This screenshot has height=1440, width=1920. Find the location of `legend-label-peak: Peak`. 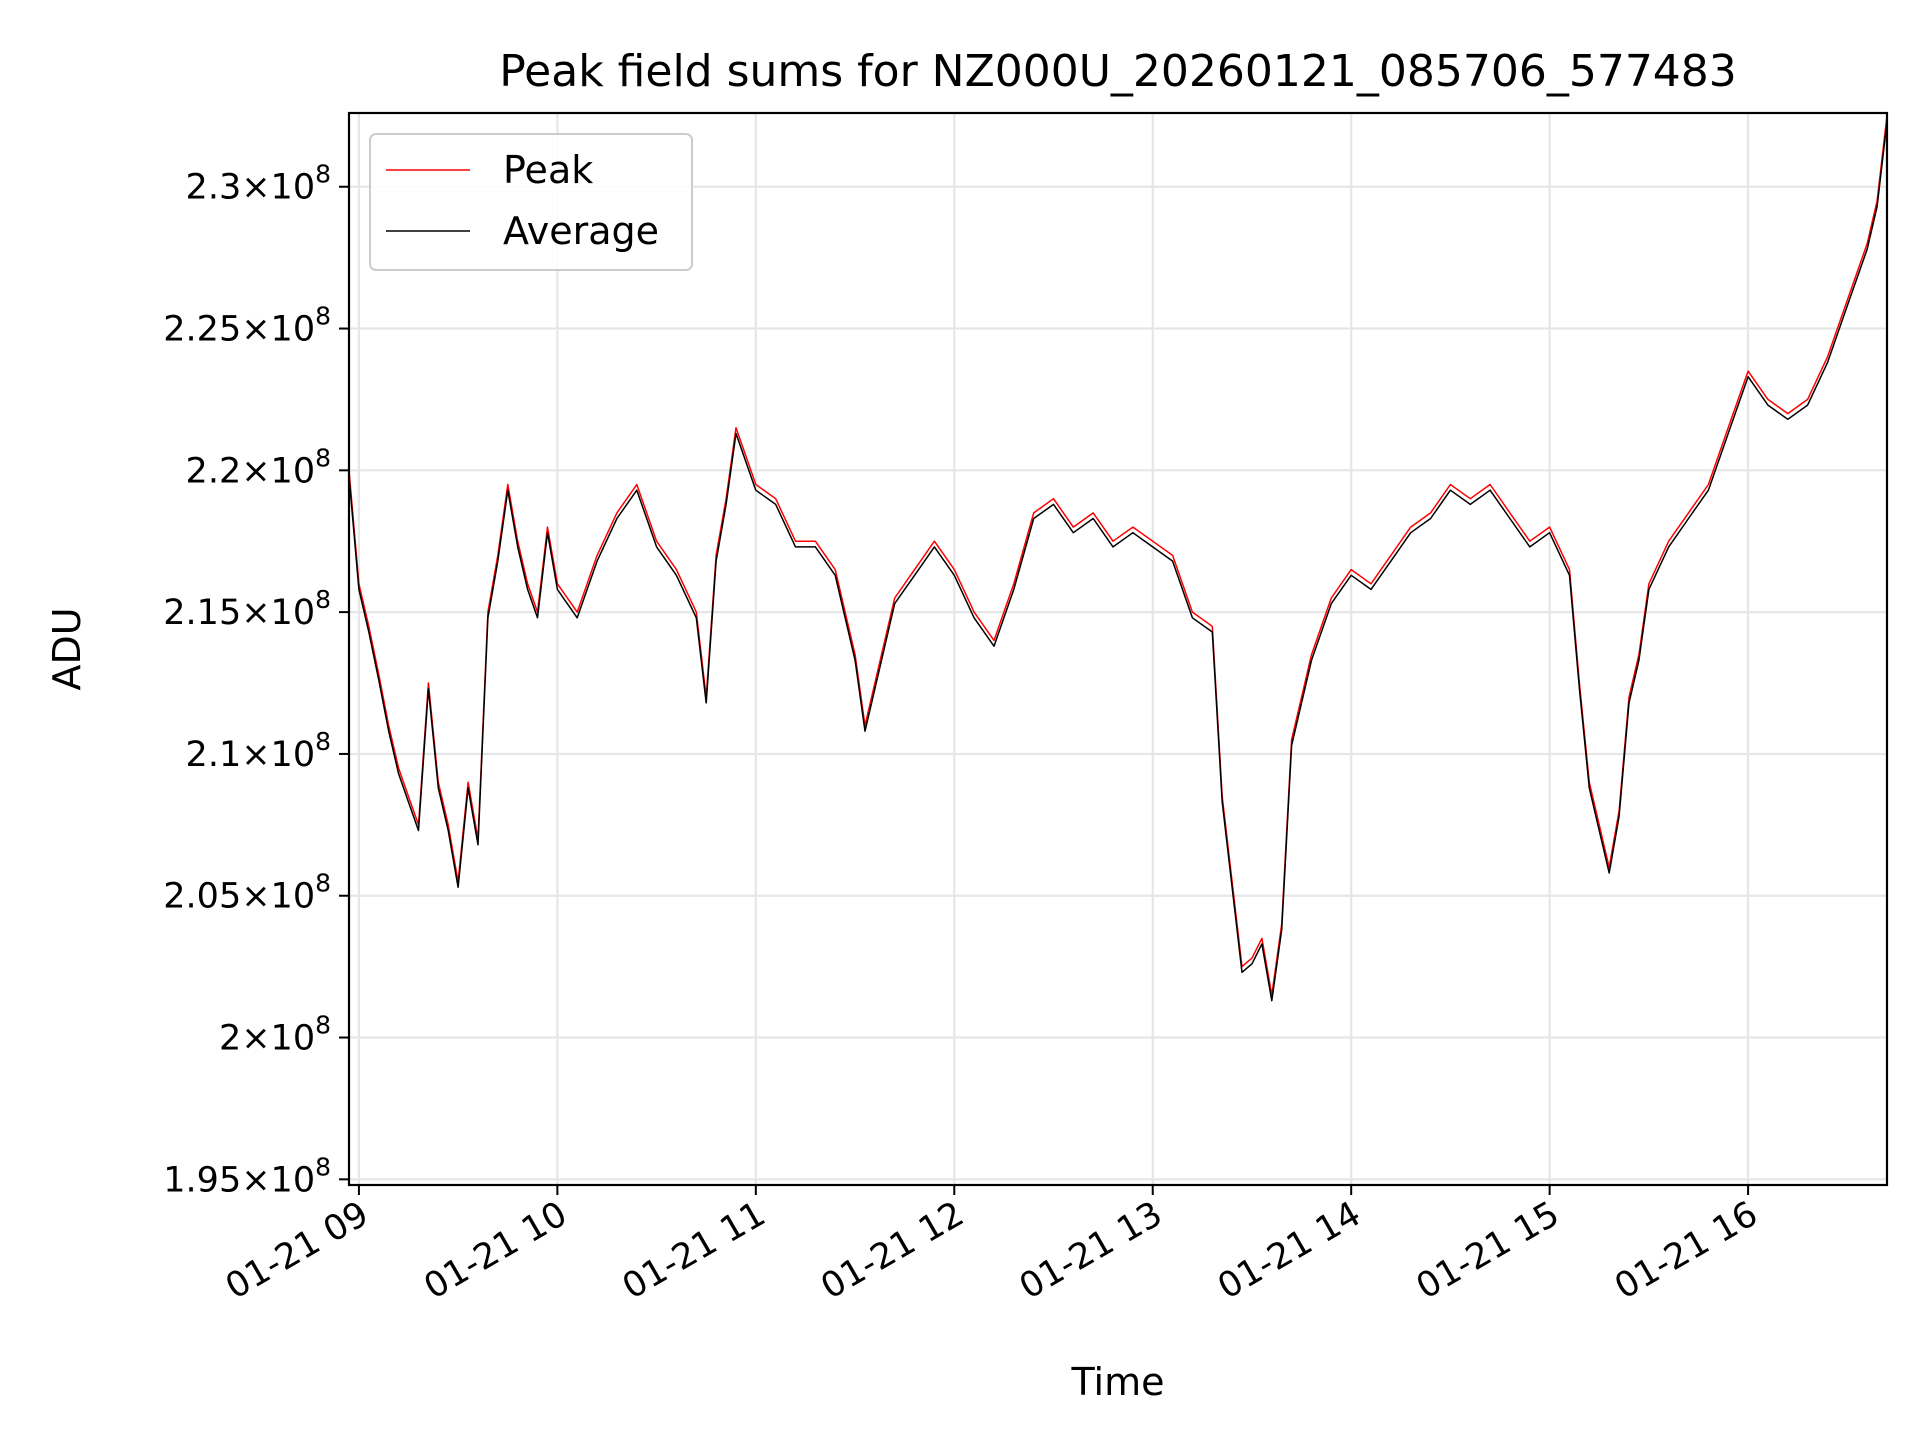

legend-label-peak: Peak is located at coordinates (548, 170).